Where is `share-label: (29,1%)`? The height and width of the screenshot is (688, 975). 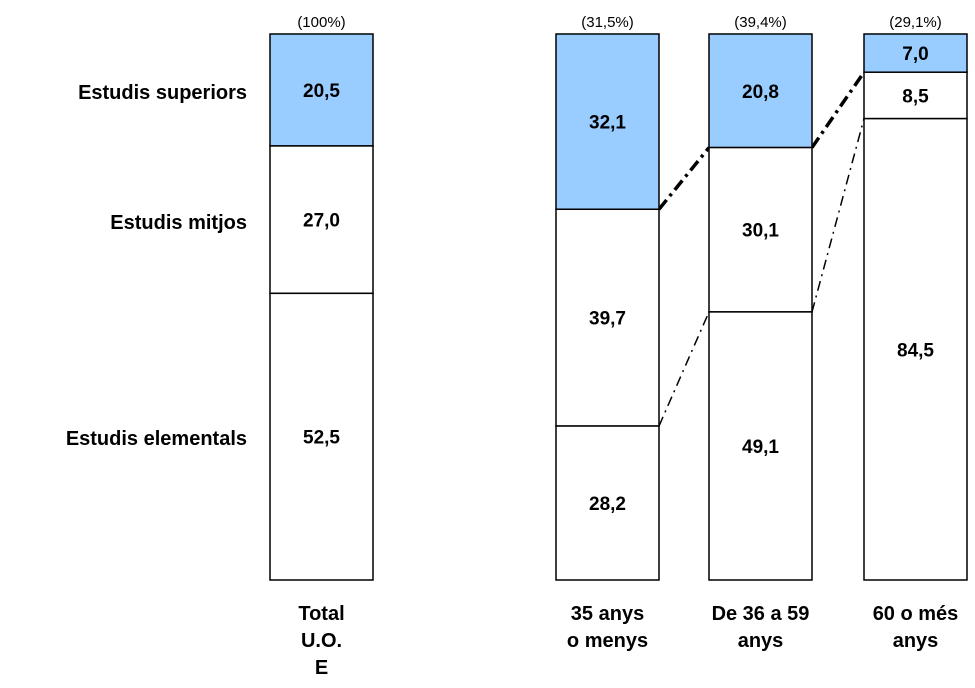 share-label: (29,1%) is located at coordinates (915, 22).